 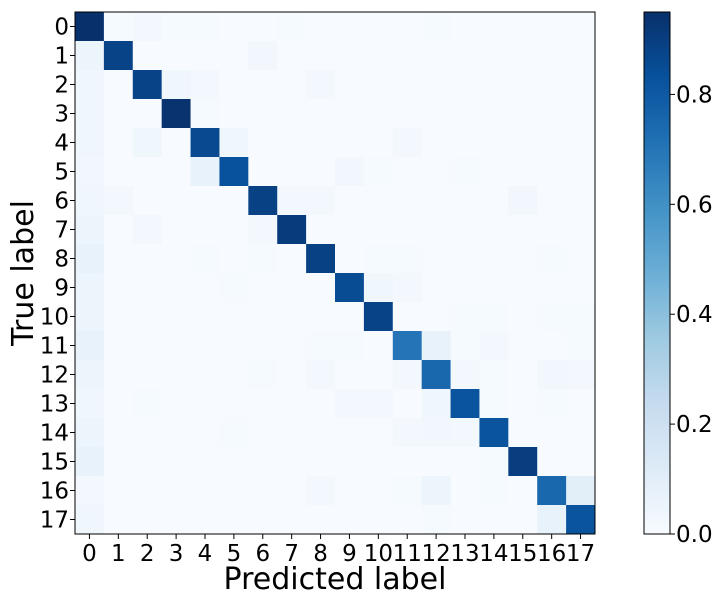 What do you see at coordinates (694, 425) in the screenshot?
I see `colorbar-tick-label: 0.2` at bounding box center [694, 425].